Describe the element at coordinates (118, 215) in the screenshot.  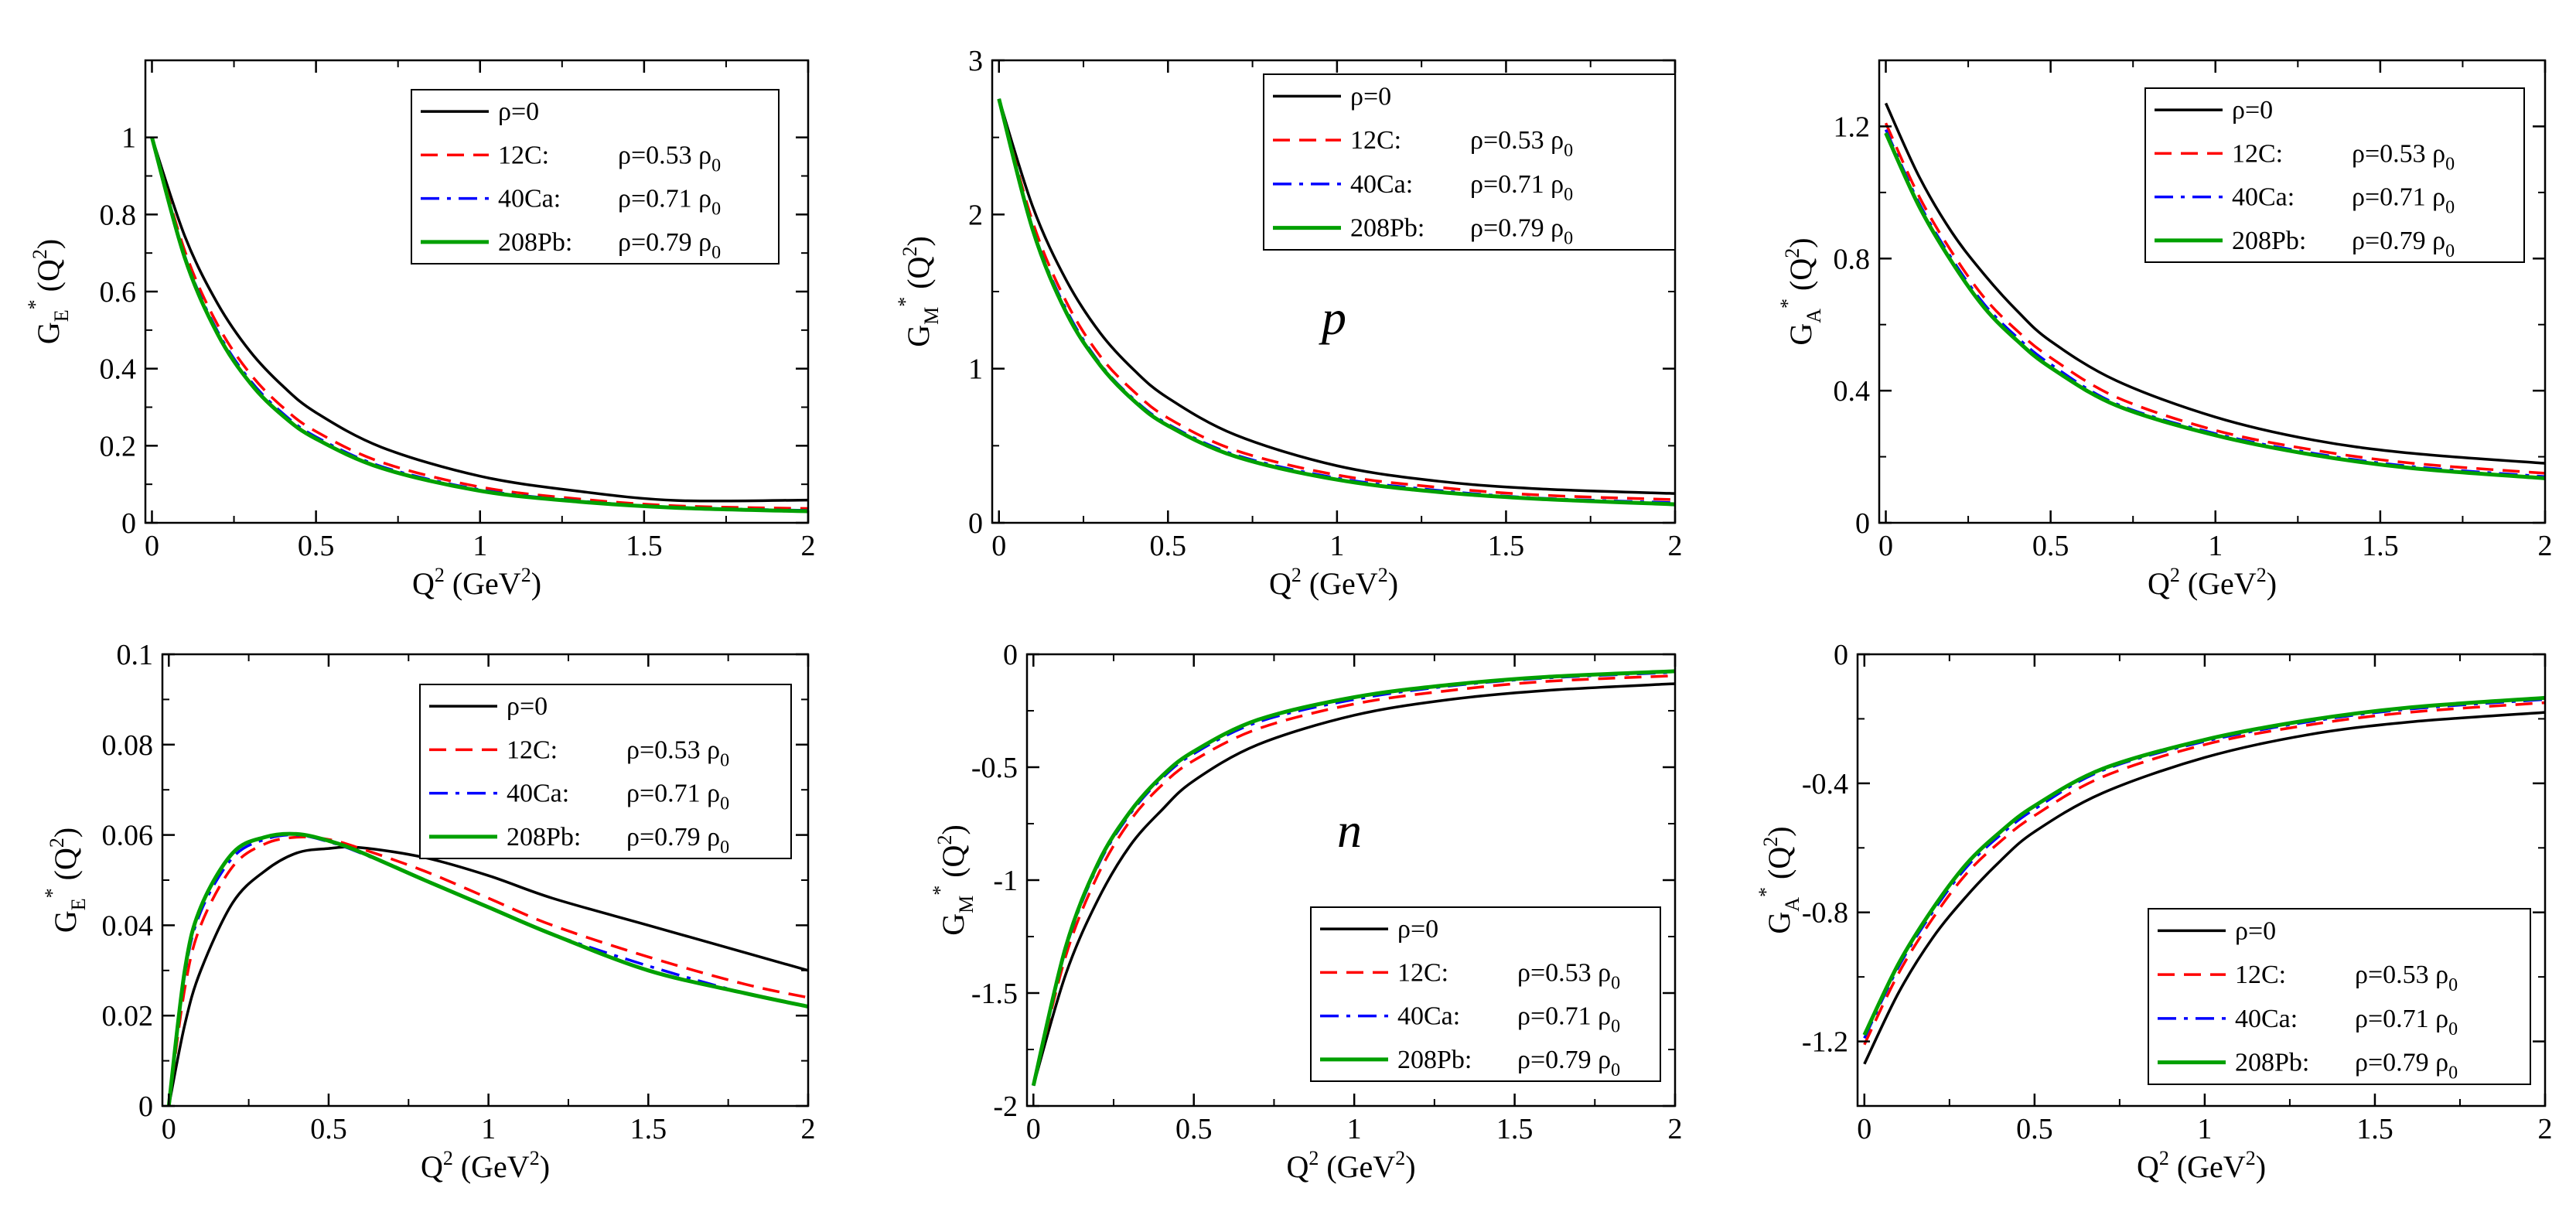
I see `y-tick-label: 0.8` at that location.